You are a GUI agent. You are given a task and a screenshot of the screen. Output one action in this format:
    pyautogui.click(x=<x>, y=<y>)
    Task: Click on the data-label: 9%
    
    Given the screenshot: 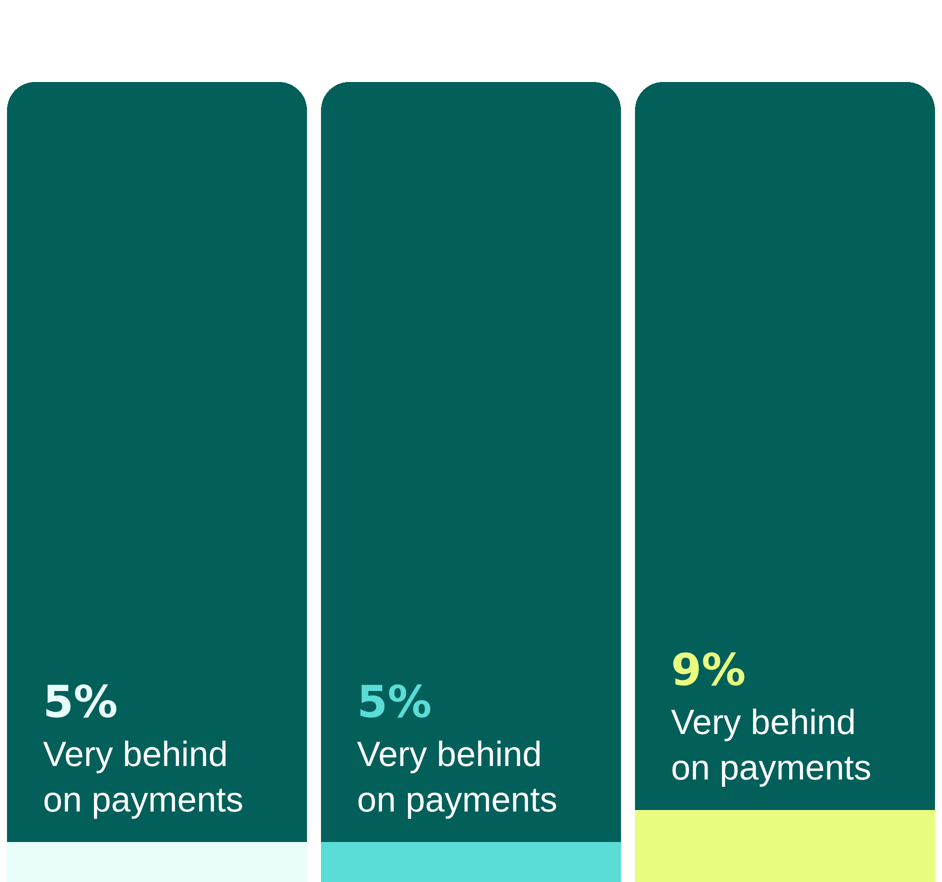 What is the action you would take?
    pyautogui.click(x=708, y=670)
    